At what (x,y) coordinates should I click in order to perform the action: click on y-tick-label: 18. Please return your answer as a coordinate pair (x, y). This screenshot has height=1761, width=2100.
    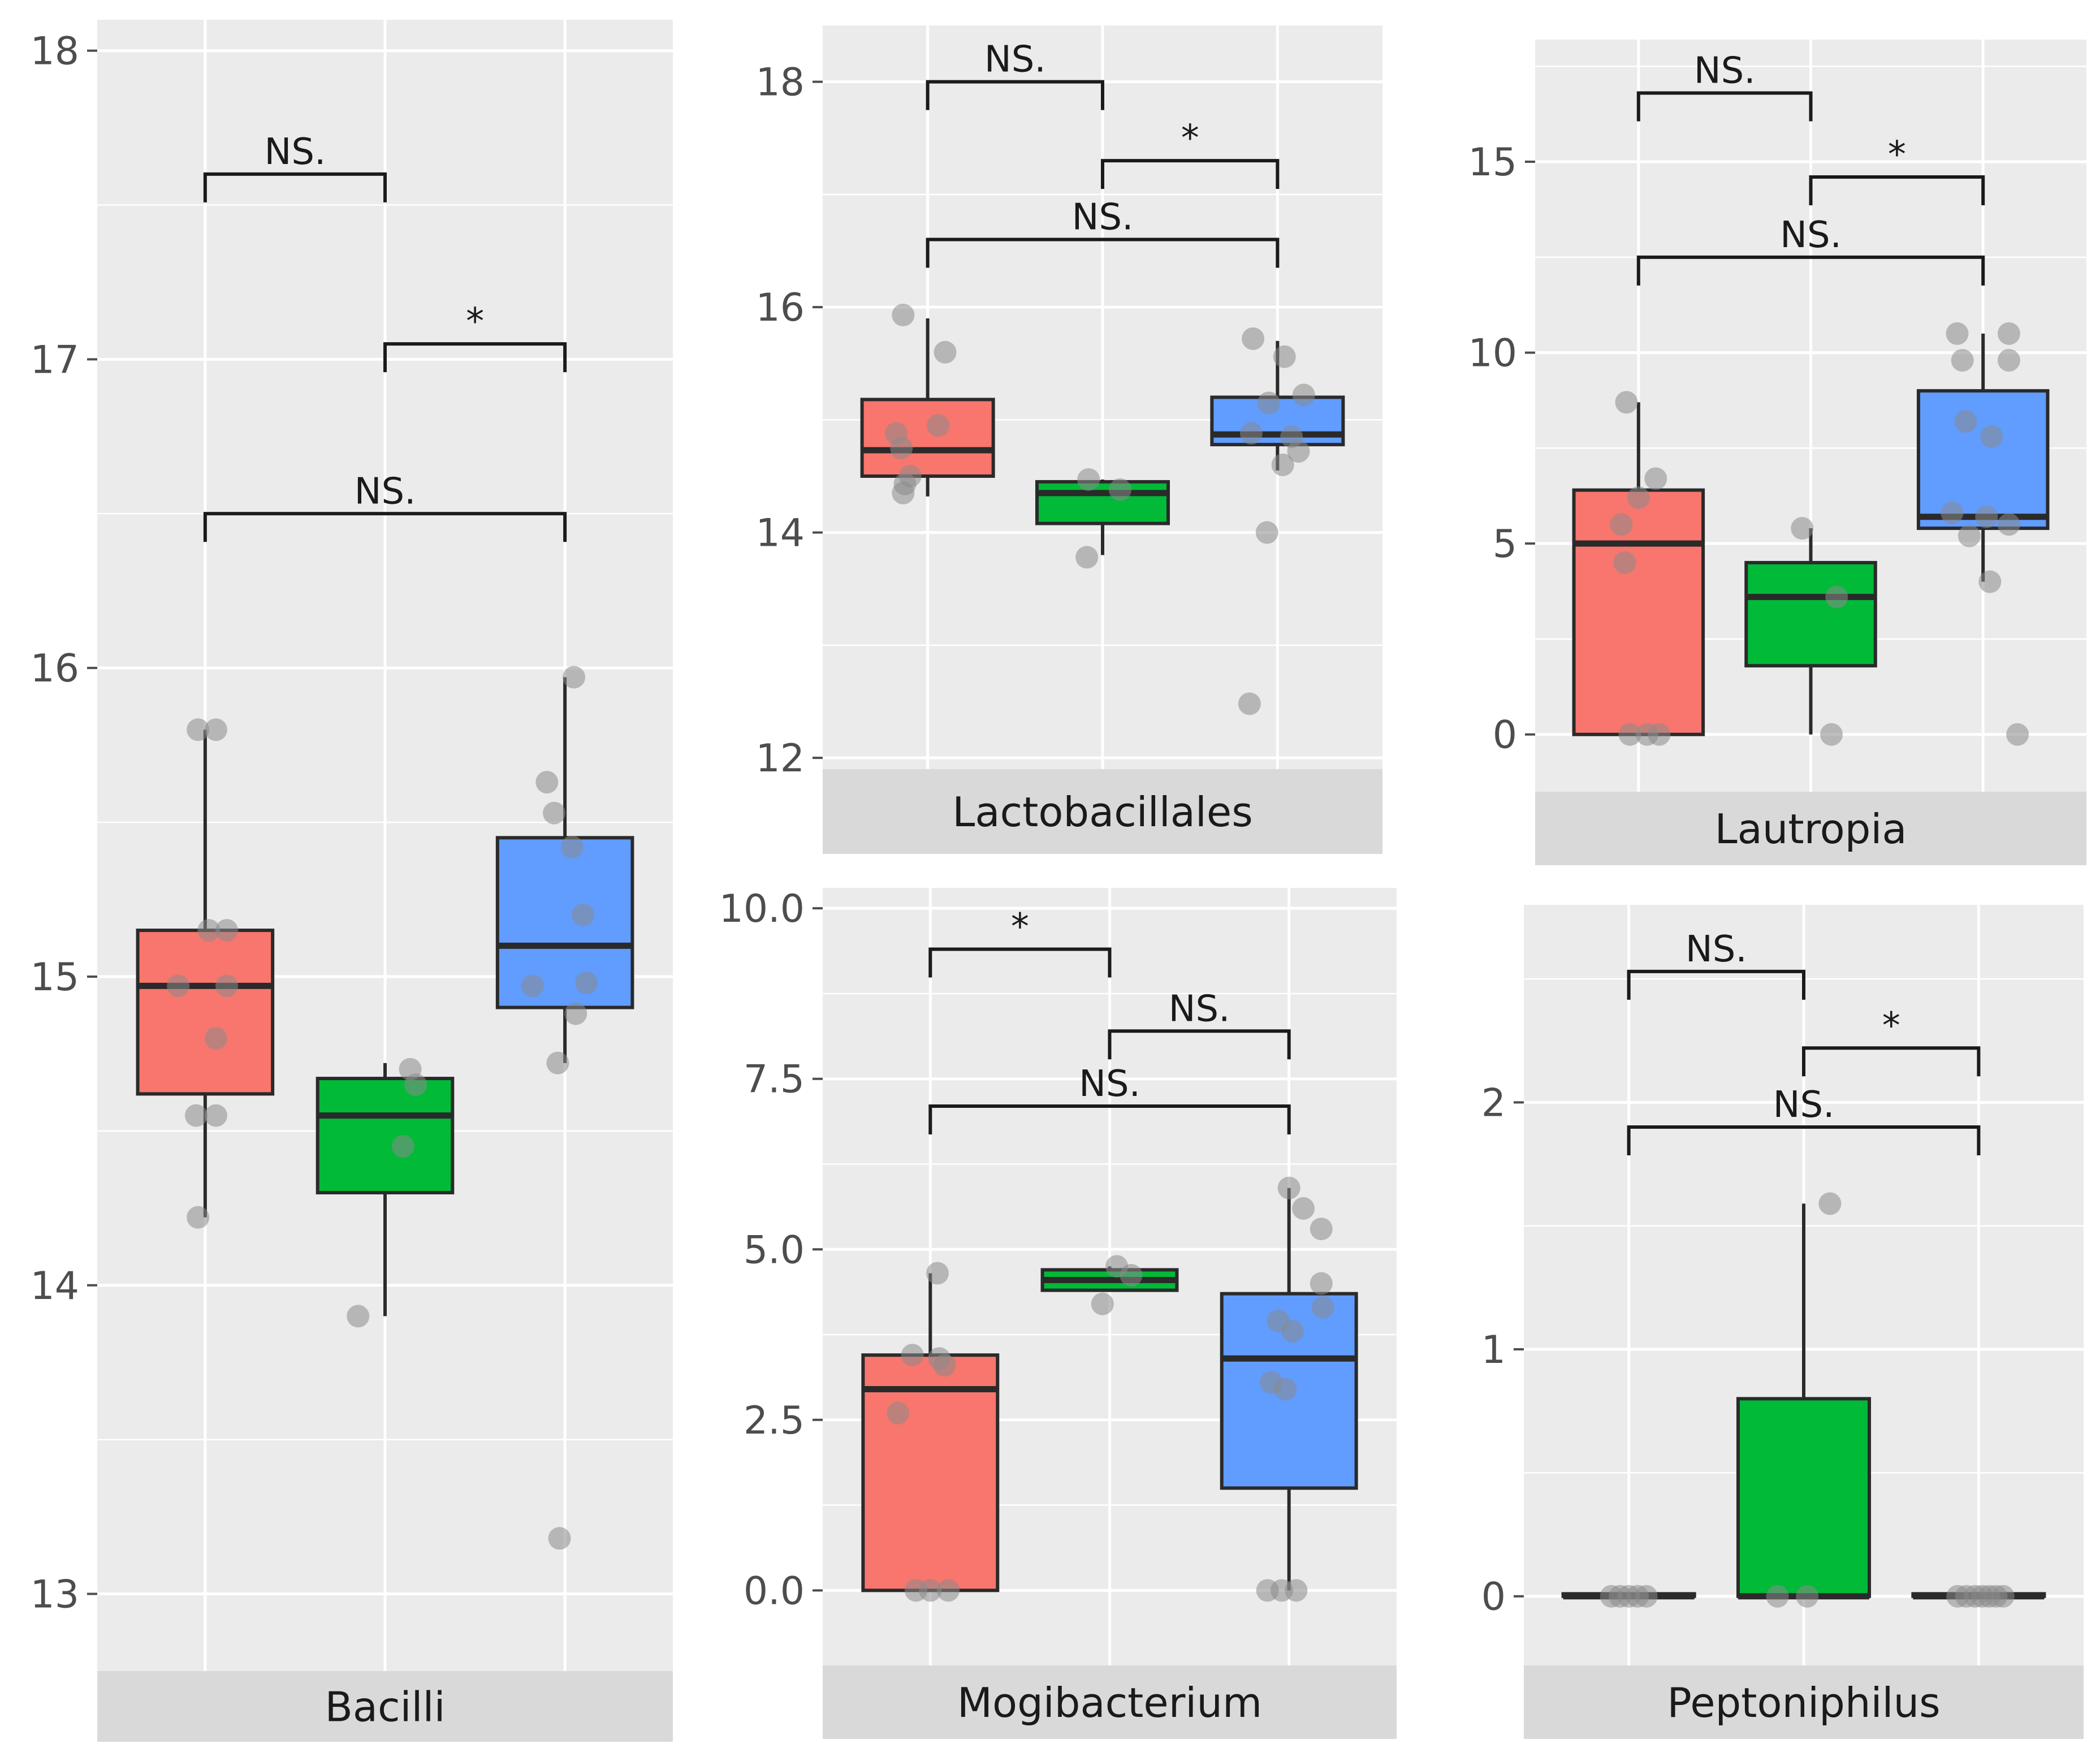
    Looking at the image, I should click on (54, 52).